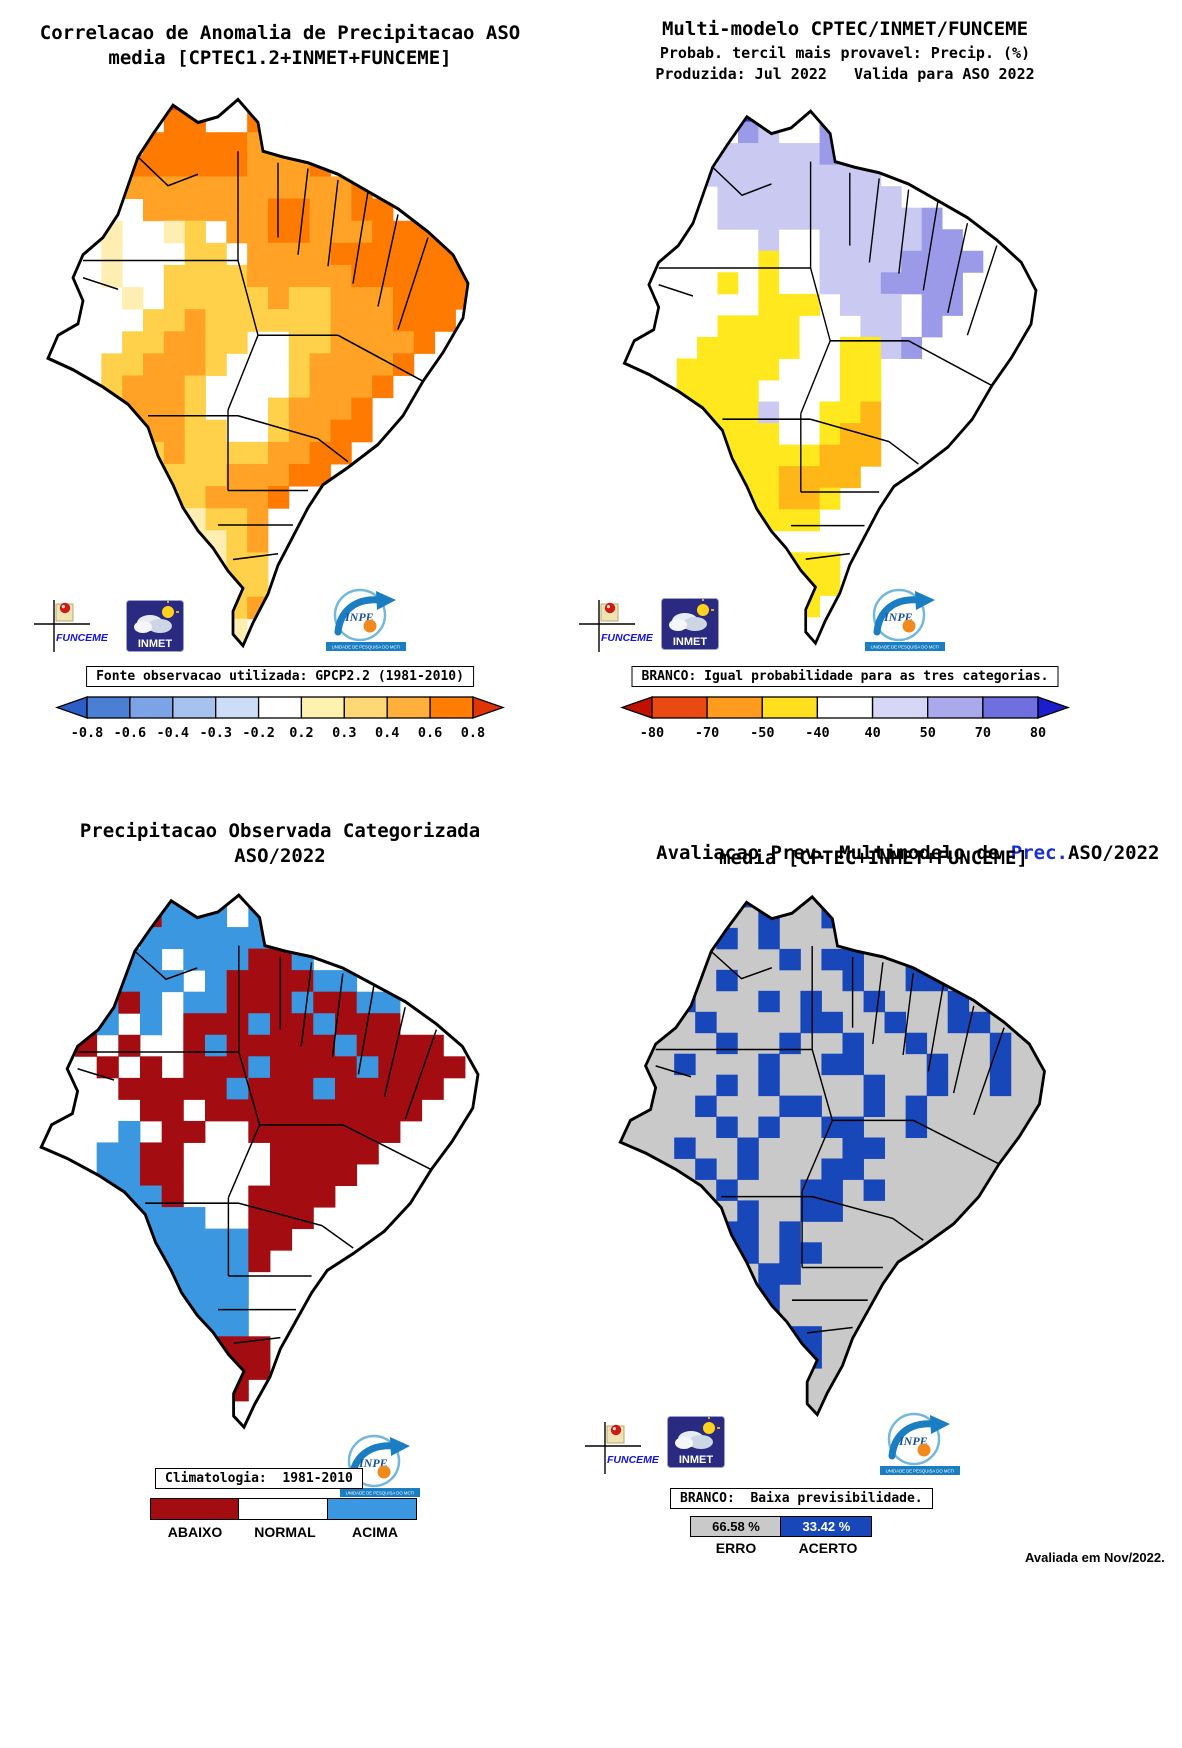  What do you see at coordinates (258, 733) in the screenshot?
I see `svg-text: -0.2` at bounding box center [258, 733].